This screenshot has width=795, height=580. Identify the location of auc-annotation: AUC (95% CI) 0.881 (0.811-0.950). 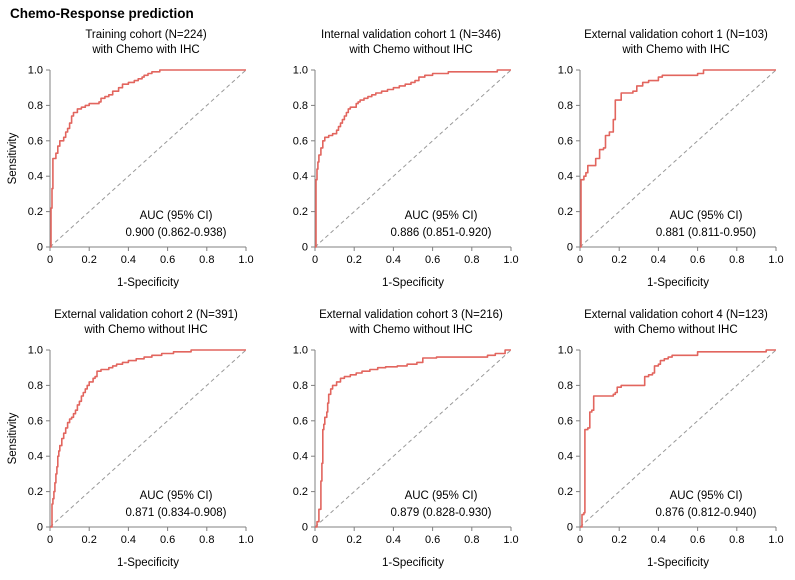
(706, 225).